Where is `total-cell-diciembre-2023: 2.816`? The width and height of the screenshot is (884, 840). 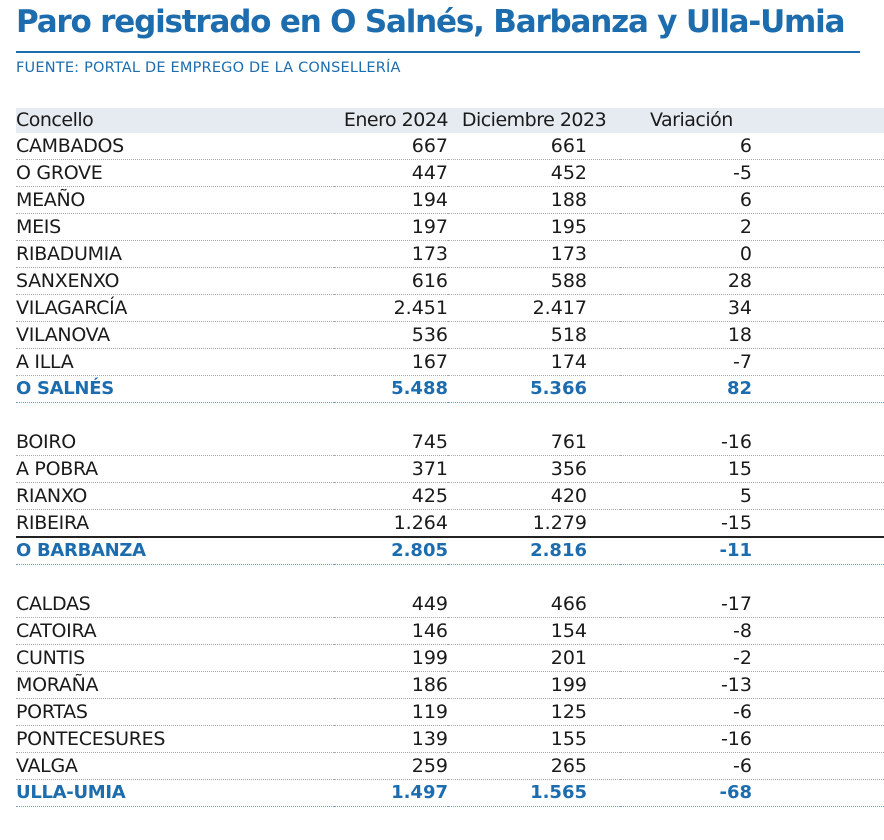
total-cell-diciembre-2023: 2.816 is located at coordinates (534, 551).